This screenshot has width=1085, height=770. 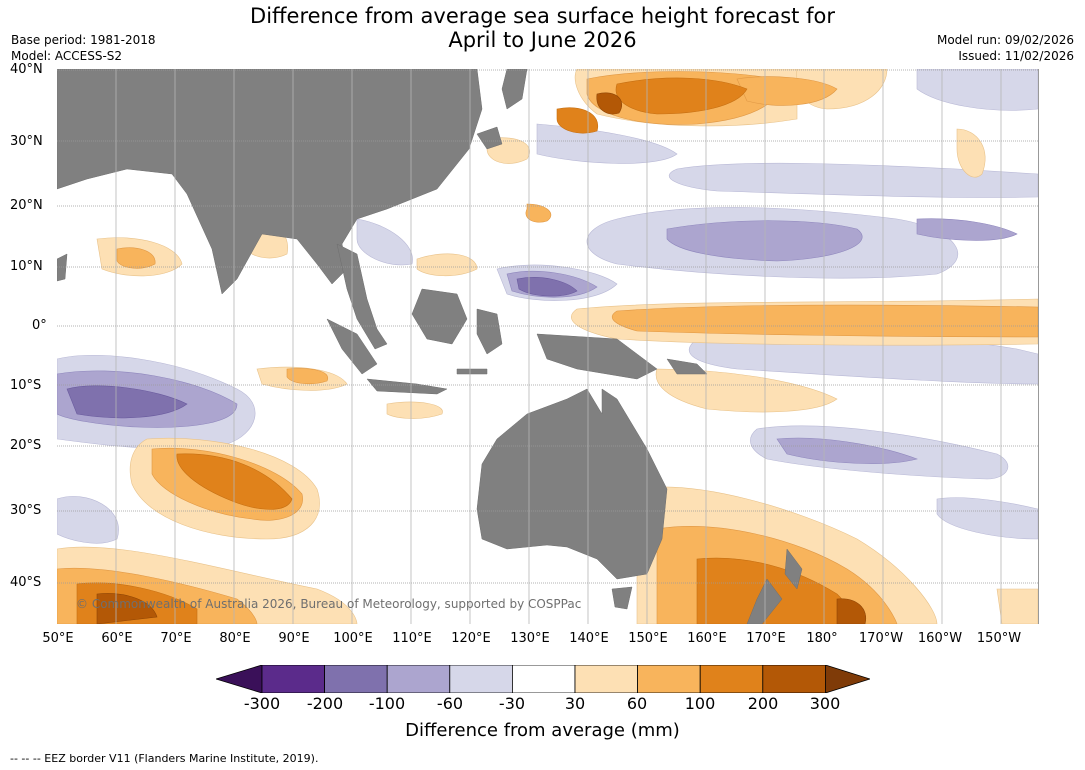 What do you see at coordinates (822, 638) in the screenshot?
I see `lon-label: 180°` at bounding box center [822, 638].